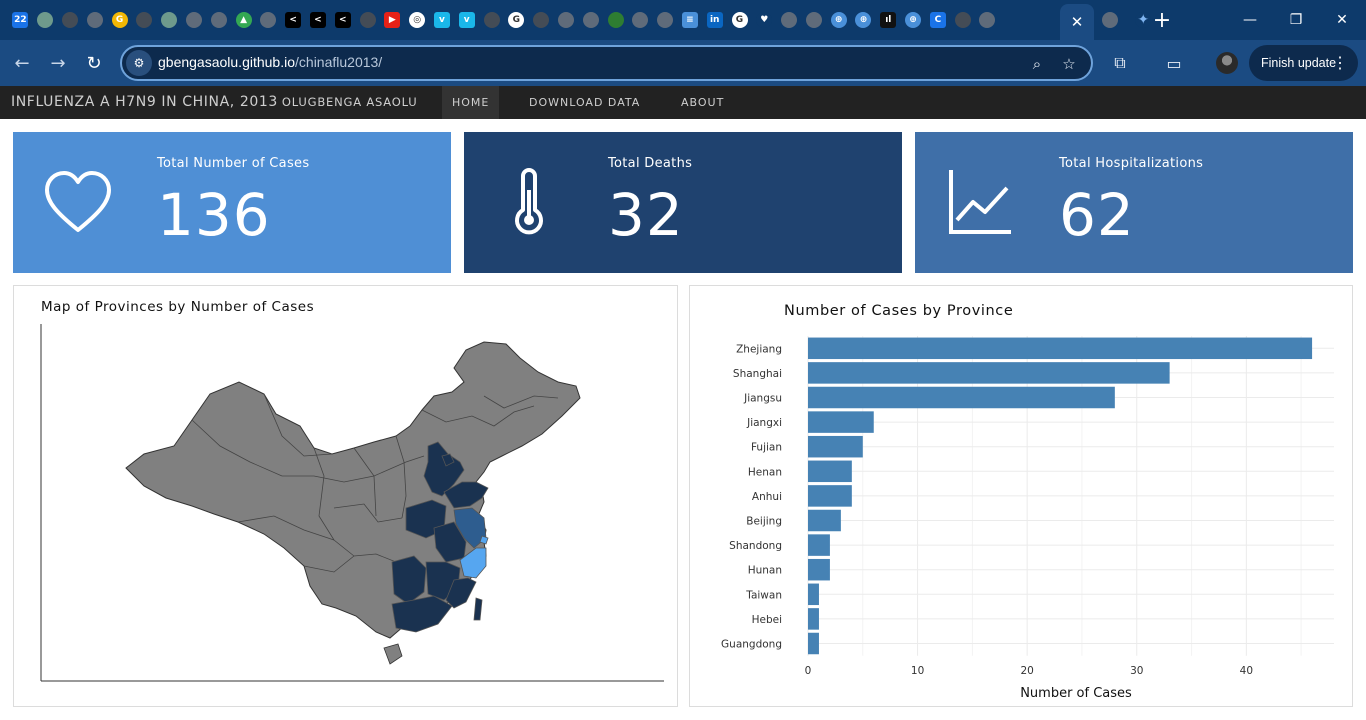 The image size is (1366, 720). What do you see at coordinates (1340, 63) in the screenshot?
I see `more-menu-icon: ⋮` at bounding box center [1340, 63].